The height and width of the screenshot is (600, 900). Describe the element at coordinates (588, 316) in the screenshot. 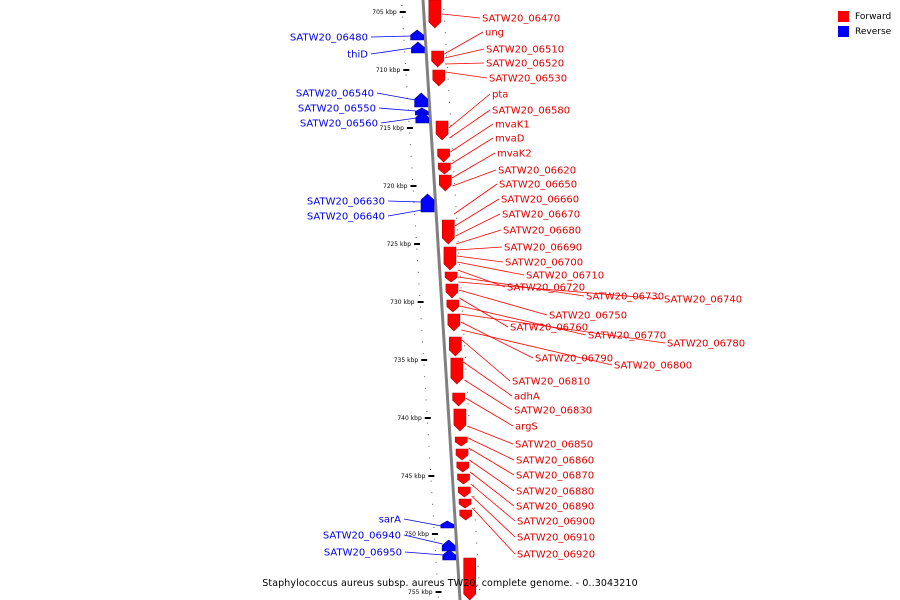

I see `forward-gene-label: SATW20_06750` at that location.